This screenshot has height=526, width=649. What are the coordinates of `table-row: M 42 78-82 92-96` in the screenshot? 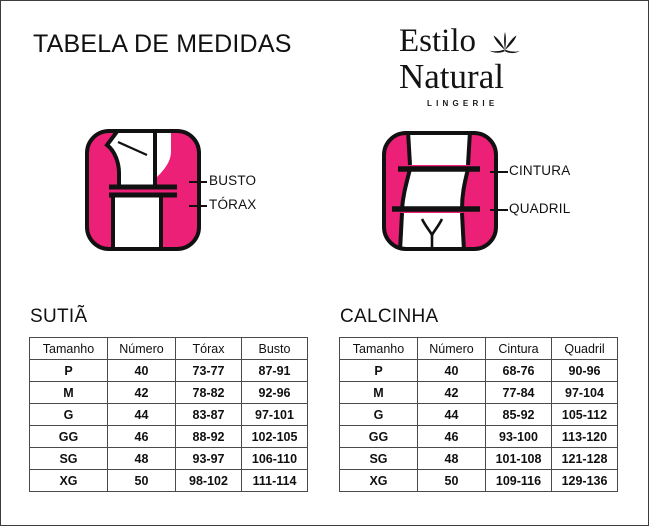 It's located at (168, 392).